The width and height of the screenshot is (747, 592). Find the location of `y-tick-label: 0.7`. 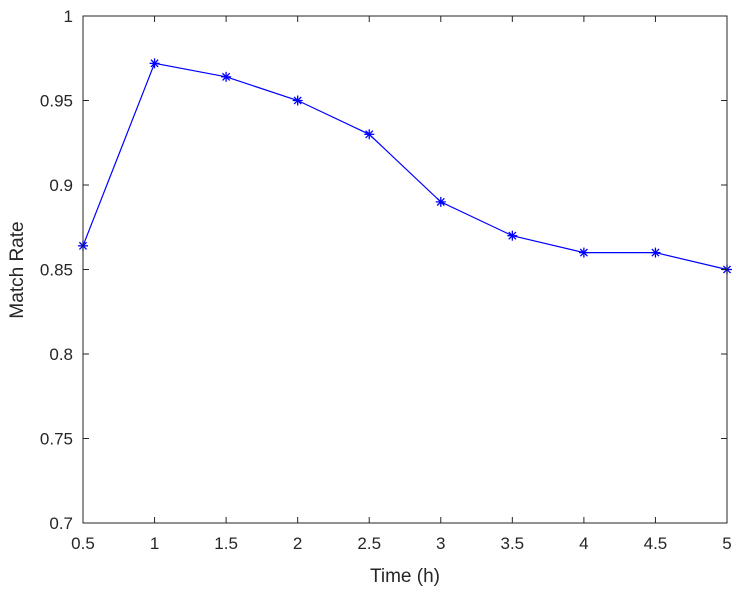

y-tick-label: 0.7 is located at coordinates (61, 523).